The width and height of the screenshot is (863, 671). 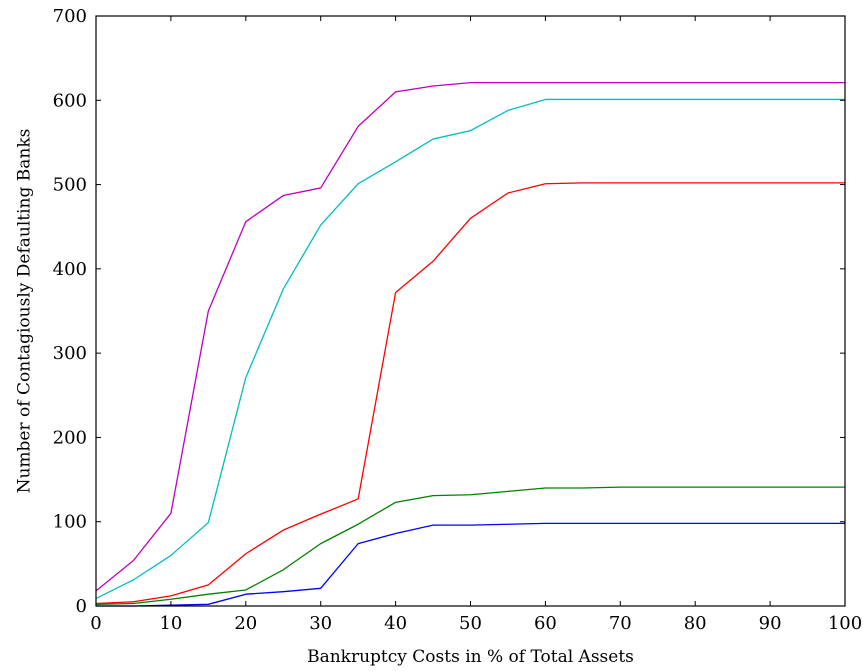 What do you see at coordinates (770, 623) in the screenshot?
I see `x-tick-label: 90` at bounding box center [770, 623].